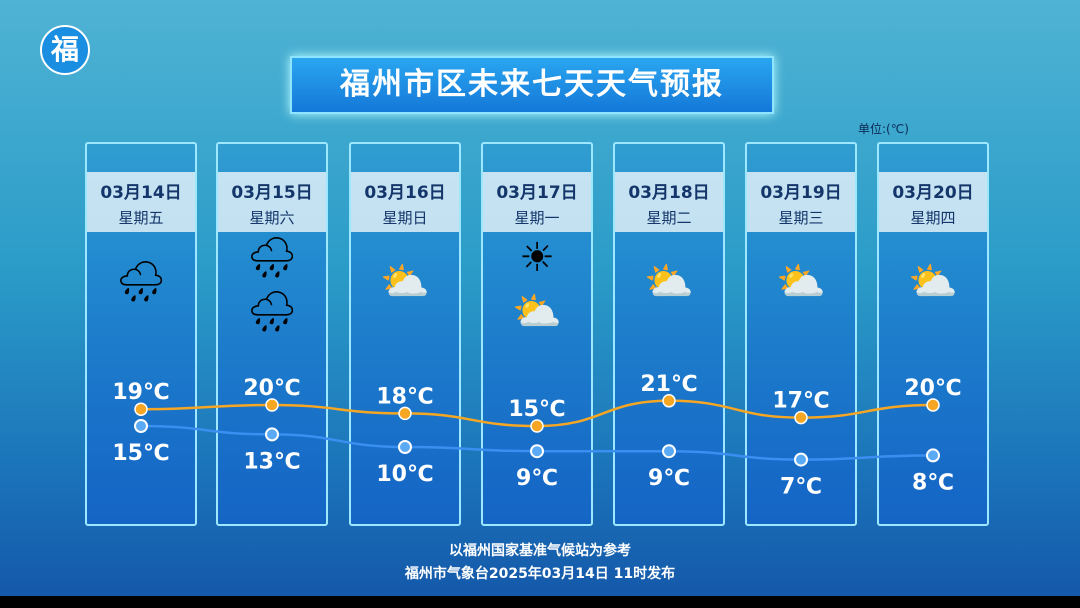 The height and width of the screenshot is (608, 1080). Describe the element at coordinates (933, 482) in the screenshot. I see `low-temp-label: 8℃` at that location.